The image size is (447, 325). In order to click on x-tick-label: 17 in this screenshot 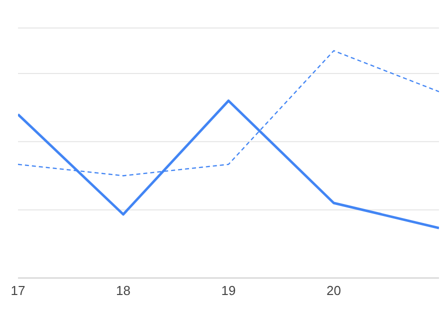, I will do `click(18, 290)`.